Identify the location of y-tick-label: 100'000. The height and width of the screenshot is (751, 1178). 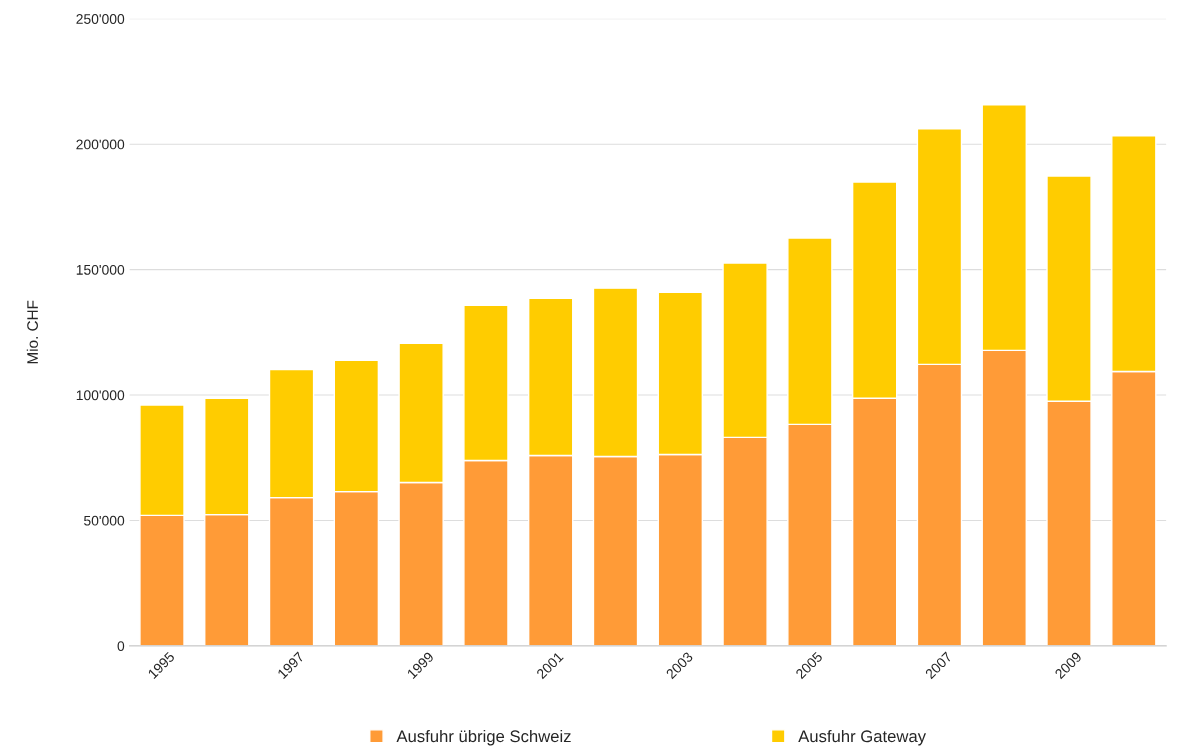
(100, 395).